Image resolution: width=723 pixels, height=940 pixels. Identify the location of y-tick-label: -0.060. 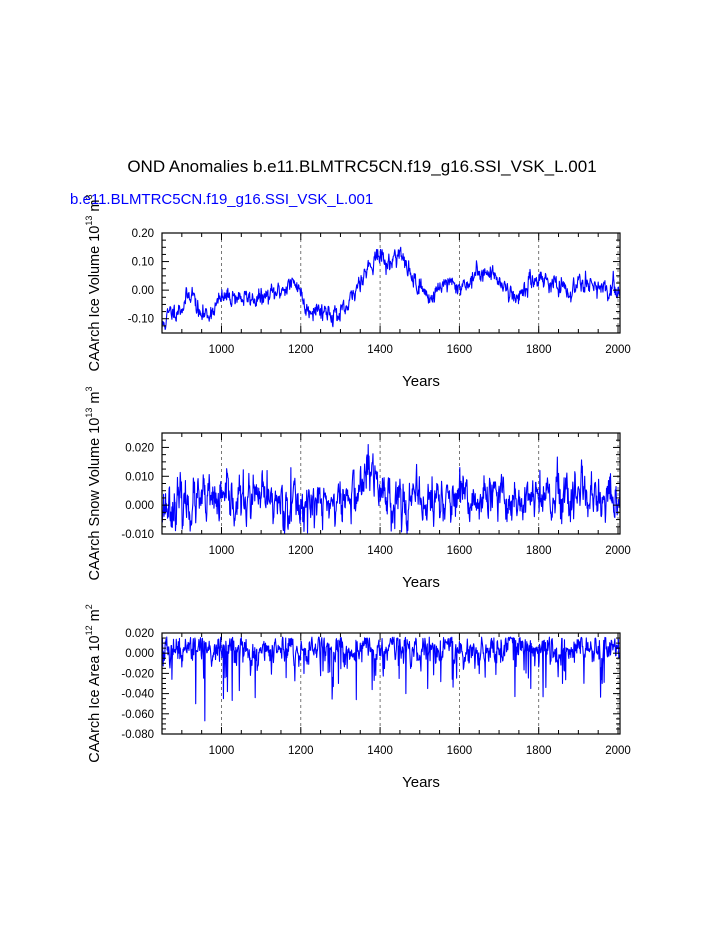
(137, 715).